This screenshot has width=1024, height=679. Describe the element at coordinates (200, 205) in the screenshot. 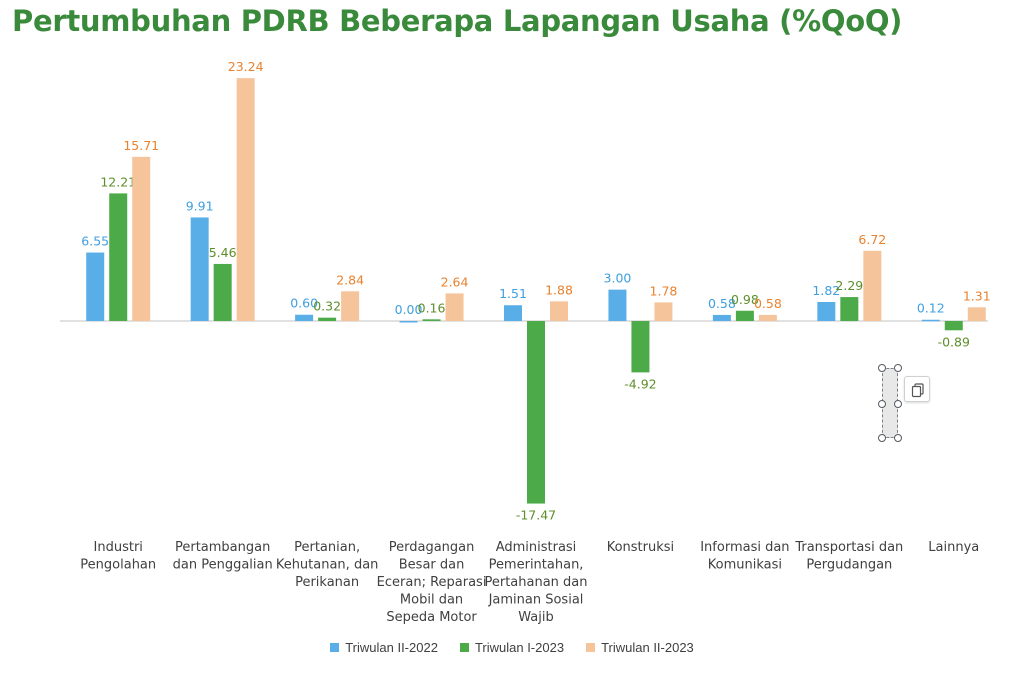

I see `data-label: 9.91` at that location.